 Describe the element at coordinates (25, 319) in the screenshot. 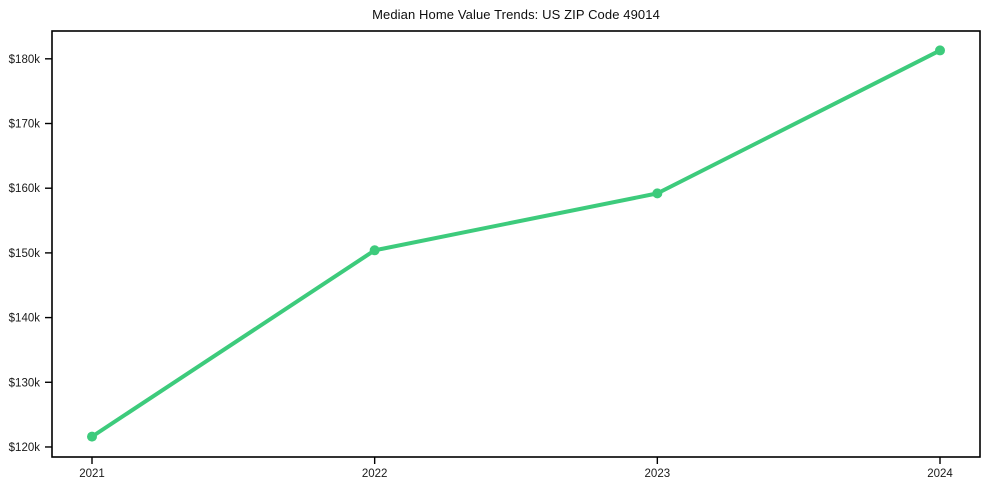

I see `y-tick-label: $140k` at that location.